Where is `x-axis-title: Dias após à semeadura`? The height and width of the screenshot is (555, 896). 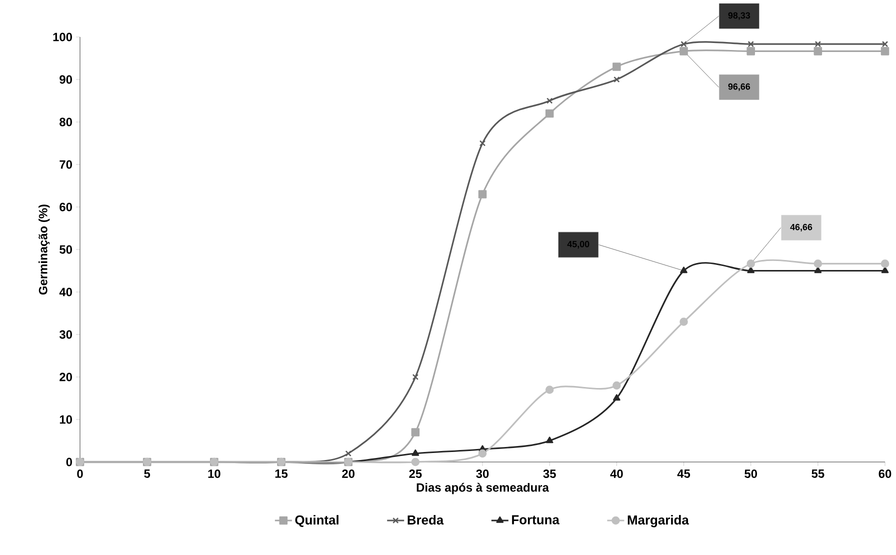
x-axis-title: Dias após à semeadura is located at coordinates (483, 488).